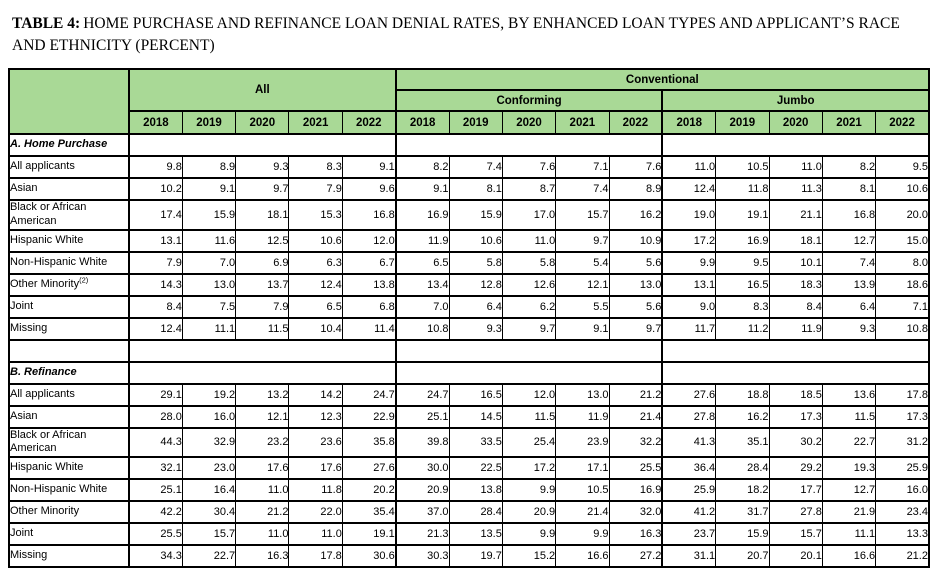  What do you see at coordinates (742, 284) in the screenshot?
I see `value-cell: 16.5` at bounding box center [742, 284].